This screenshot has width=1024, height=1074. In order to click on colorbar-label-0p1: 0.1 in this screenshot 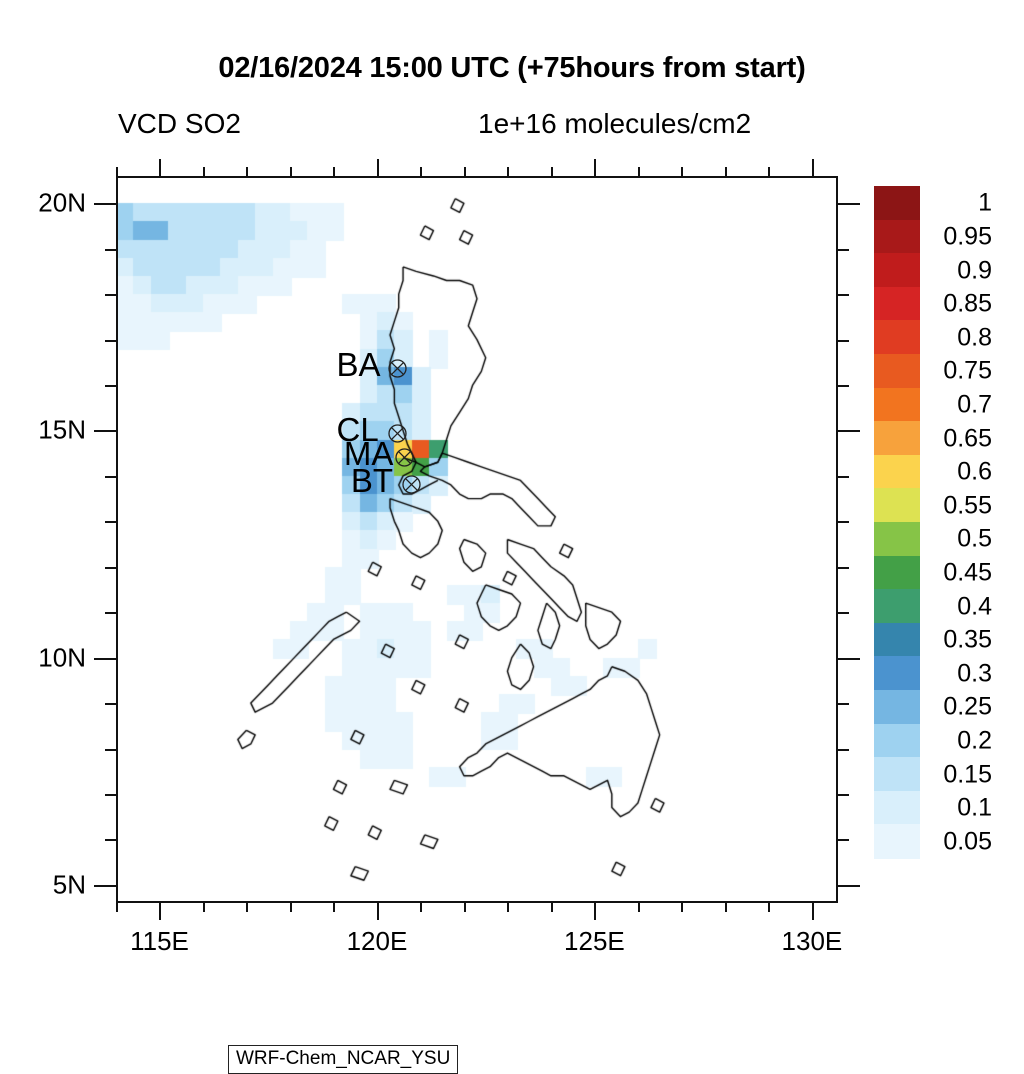, I will do `click(974, 807)`.